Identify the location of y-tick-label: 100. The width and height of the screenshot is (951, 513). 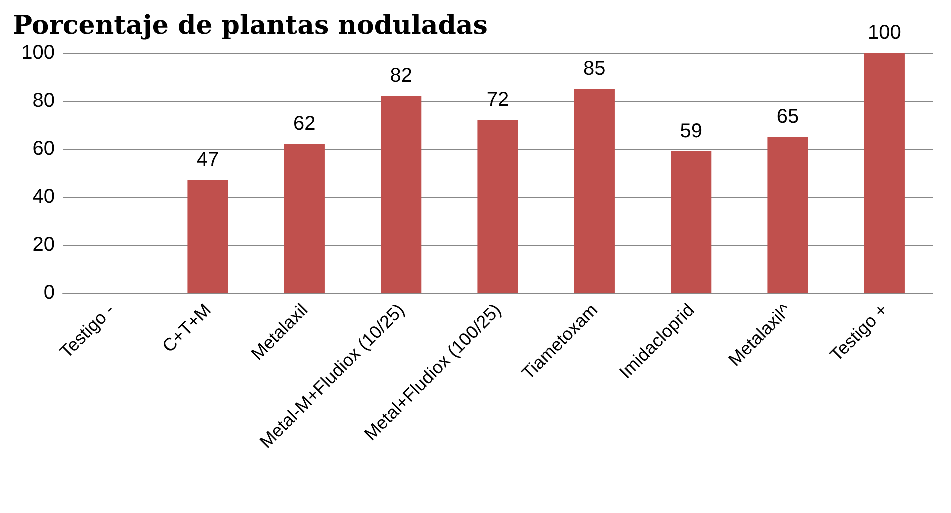
(38, 53).